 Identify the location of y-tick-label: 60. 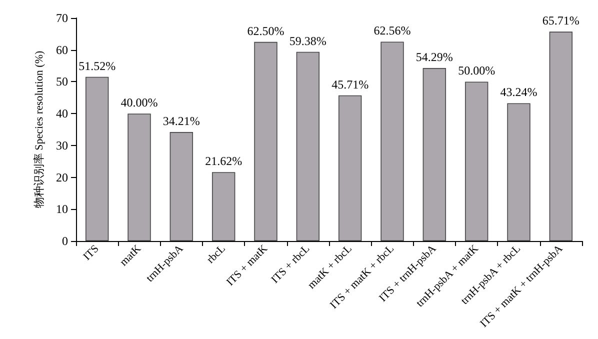
(62, 49).